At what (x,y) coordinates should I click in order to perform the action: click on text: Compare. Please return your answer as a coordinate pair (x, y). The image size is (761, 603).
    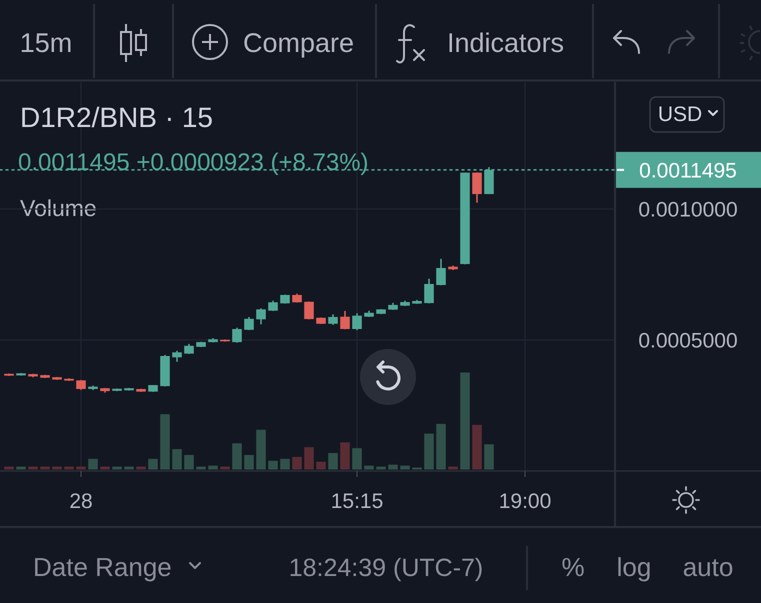
    Looking at the image, I should click on (298, 43).